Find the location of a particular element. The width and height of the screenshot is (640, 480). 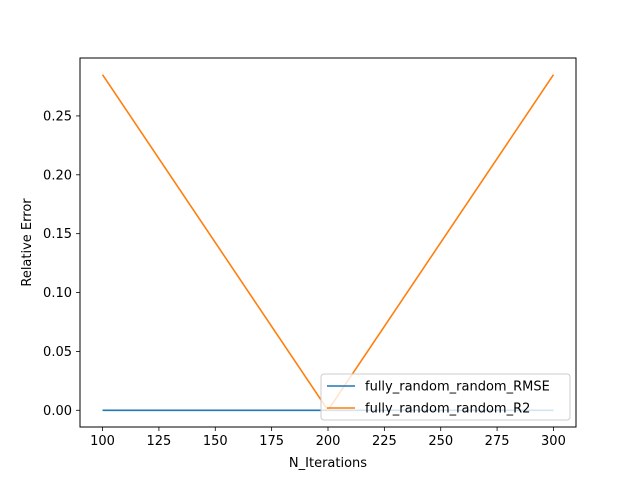

x-axis-label: N_Iterations is located at coordinates (328, 463).